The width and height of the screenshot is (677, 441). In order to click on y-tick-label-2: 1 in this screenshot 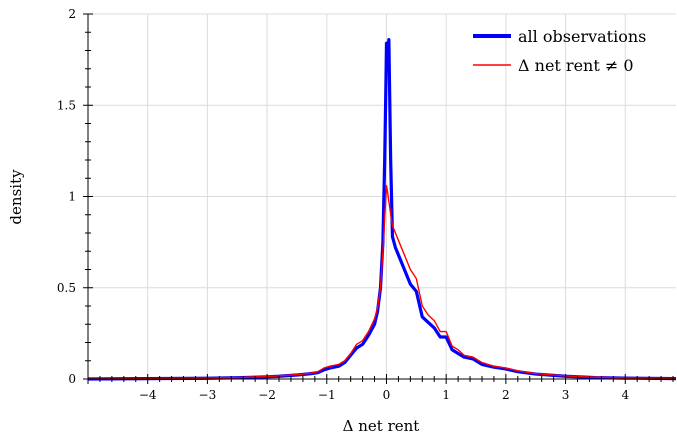, I will do `click(72, 197)`.